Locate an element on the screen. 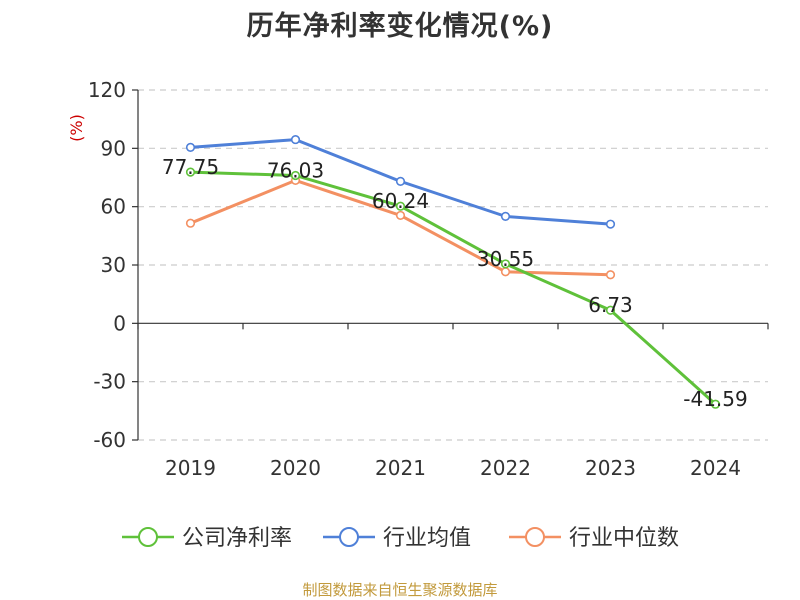  y-axis-label: (%) is located at coordinates (76, 128).